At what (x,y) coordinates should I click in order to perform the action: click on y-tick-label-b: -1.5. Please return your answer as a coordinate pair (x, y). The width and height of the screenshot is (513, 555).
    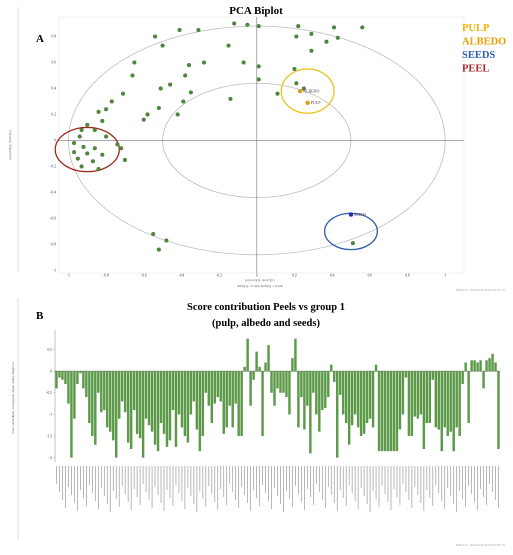
    Looking at the image, I should click on (49, 436).